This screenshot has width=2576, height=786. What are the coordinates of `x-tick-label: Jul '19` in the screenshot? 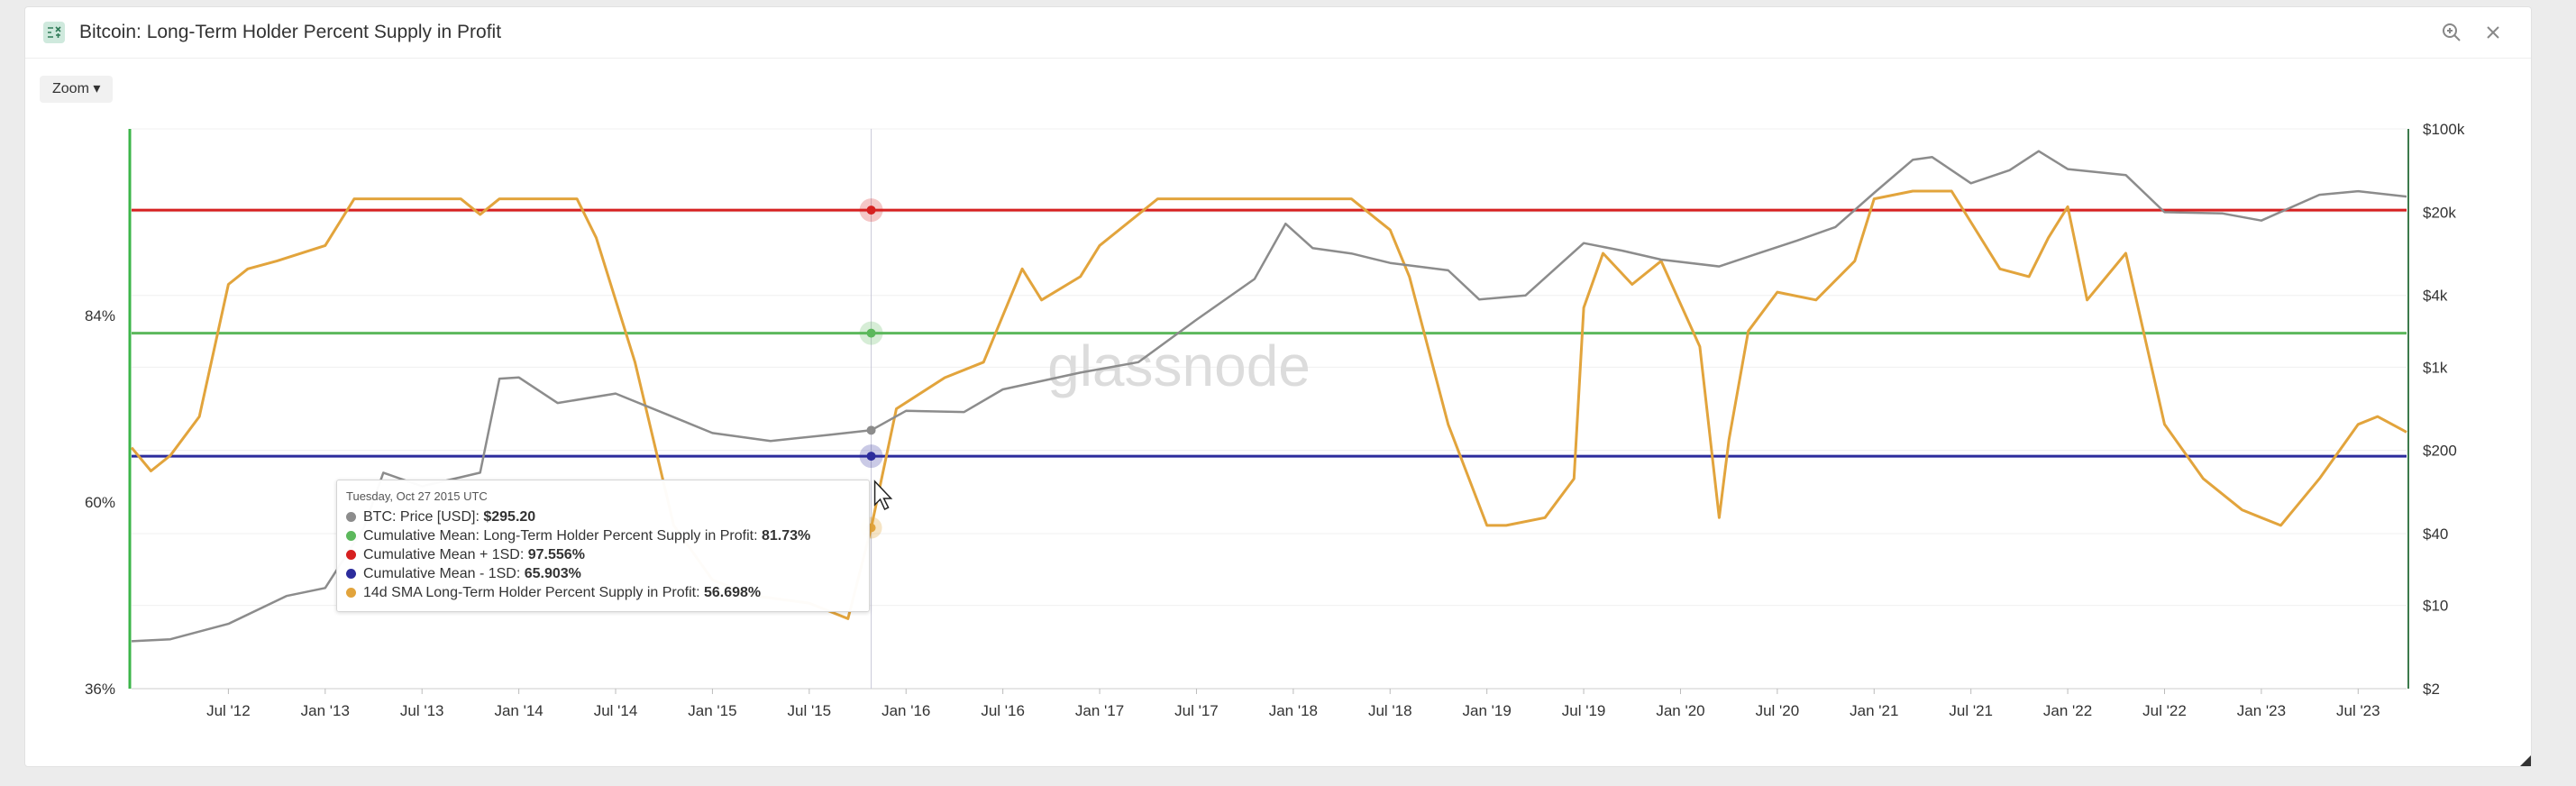 It's located at (1584, 710).